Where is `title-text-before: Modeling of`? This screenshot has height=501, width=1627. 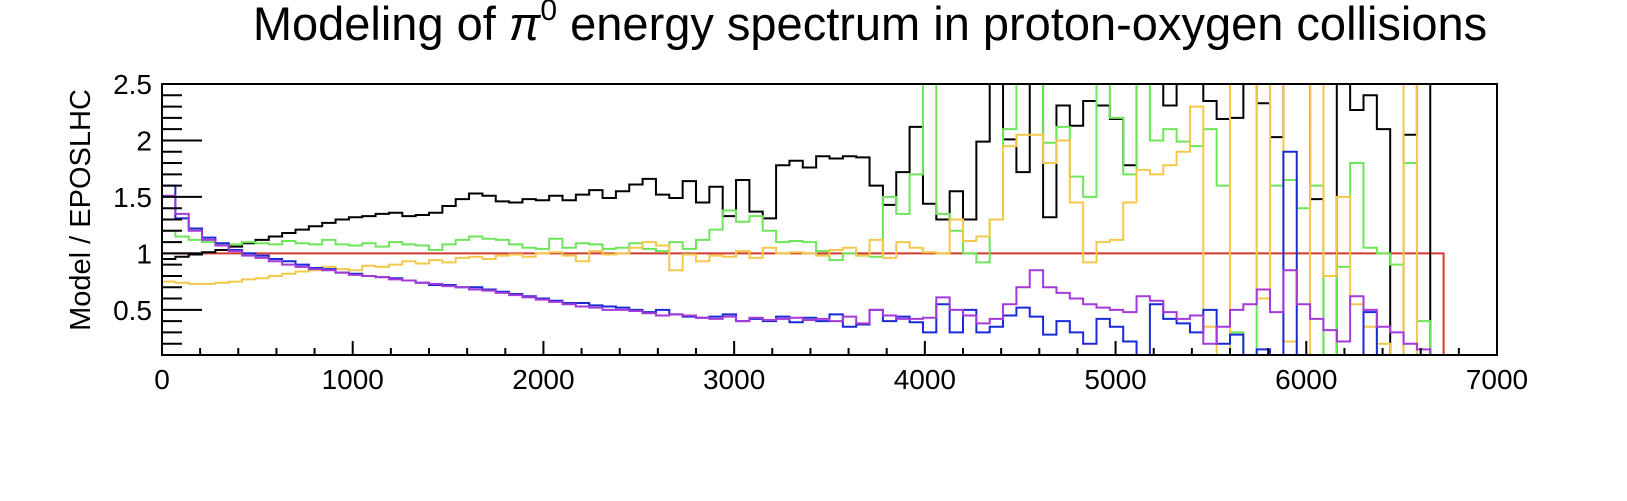
title-text-before: Modeling of is located at coordinates (381, 25).